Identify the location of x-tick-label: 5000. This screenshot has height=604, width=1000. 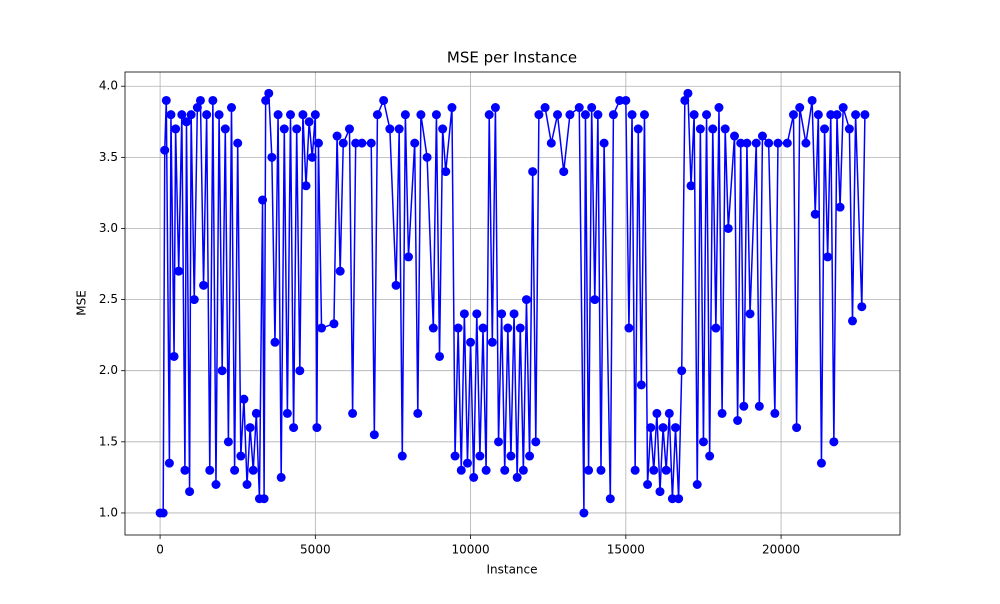
(315, 550).